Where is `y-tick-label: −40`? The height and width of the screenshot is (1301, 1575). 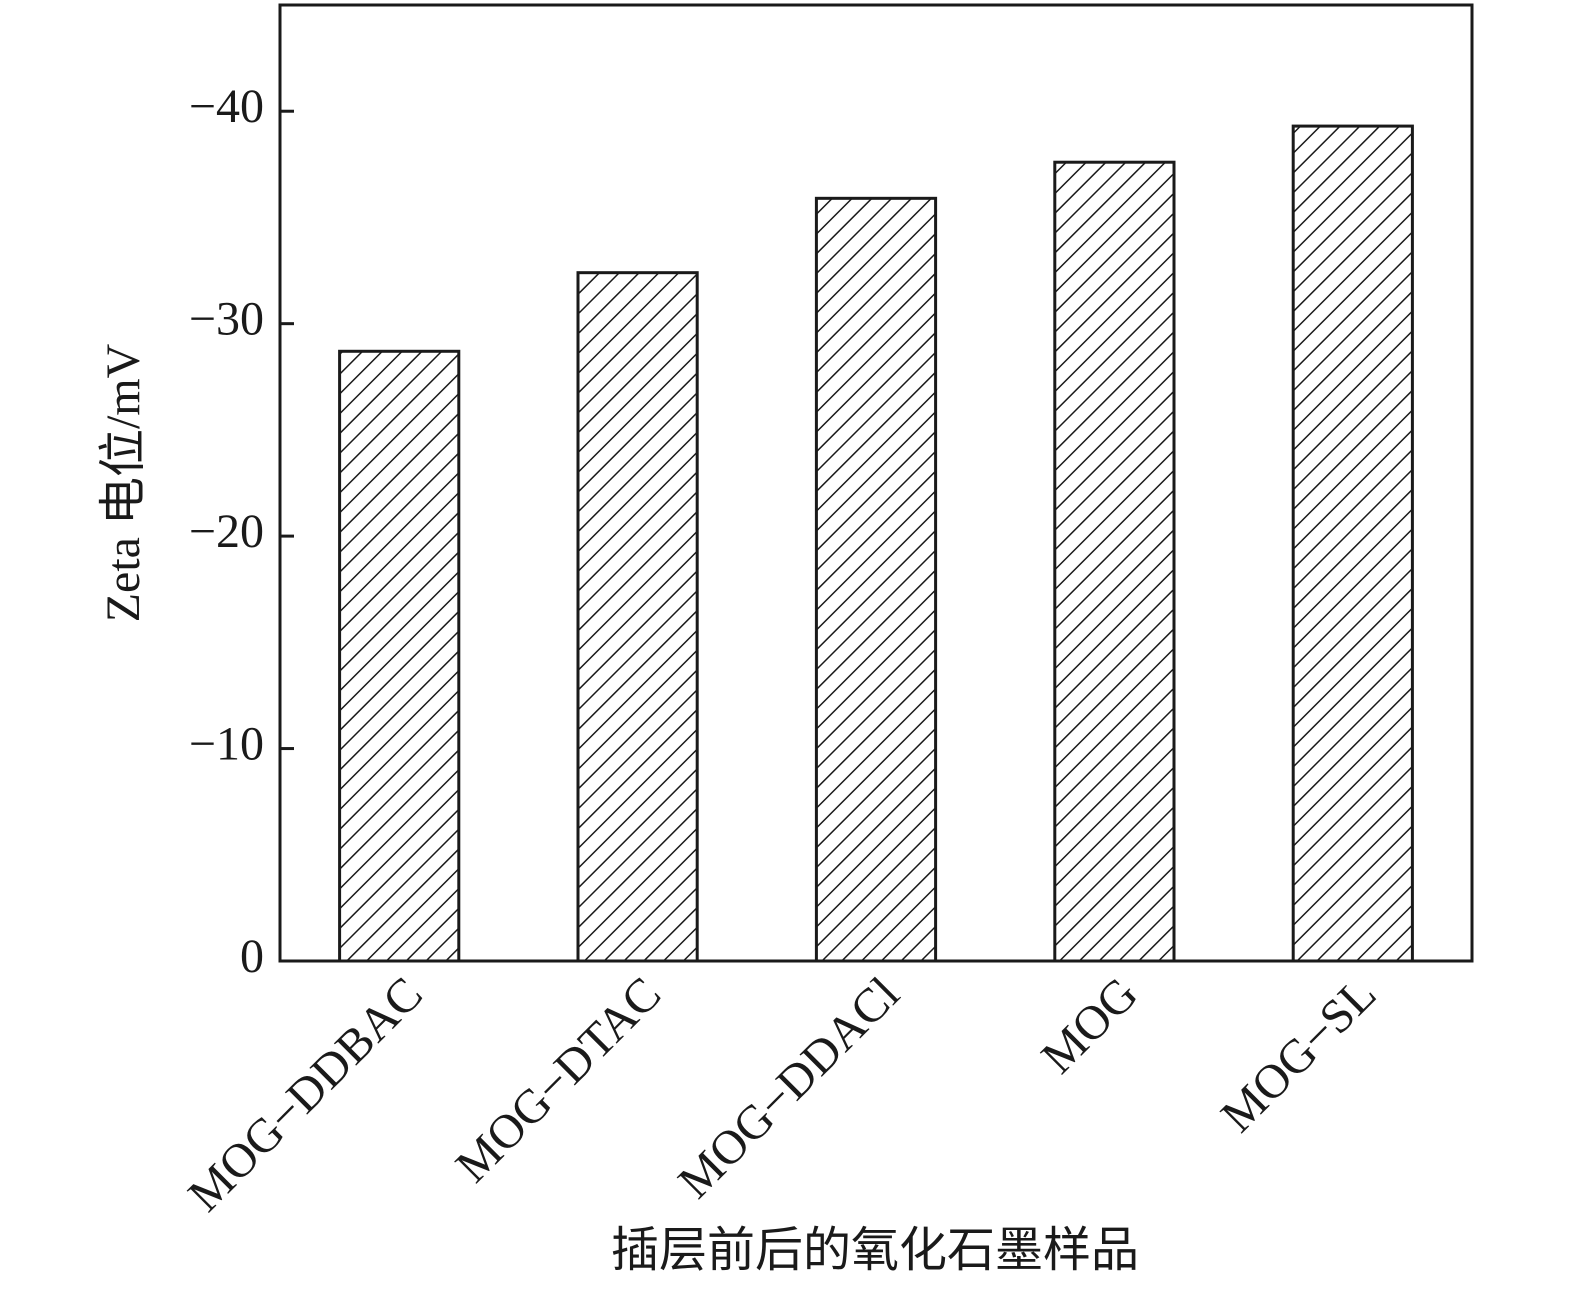 y-tick-label: −40 is located at coordinates (226, 106).